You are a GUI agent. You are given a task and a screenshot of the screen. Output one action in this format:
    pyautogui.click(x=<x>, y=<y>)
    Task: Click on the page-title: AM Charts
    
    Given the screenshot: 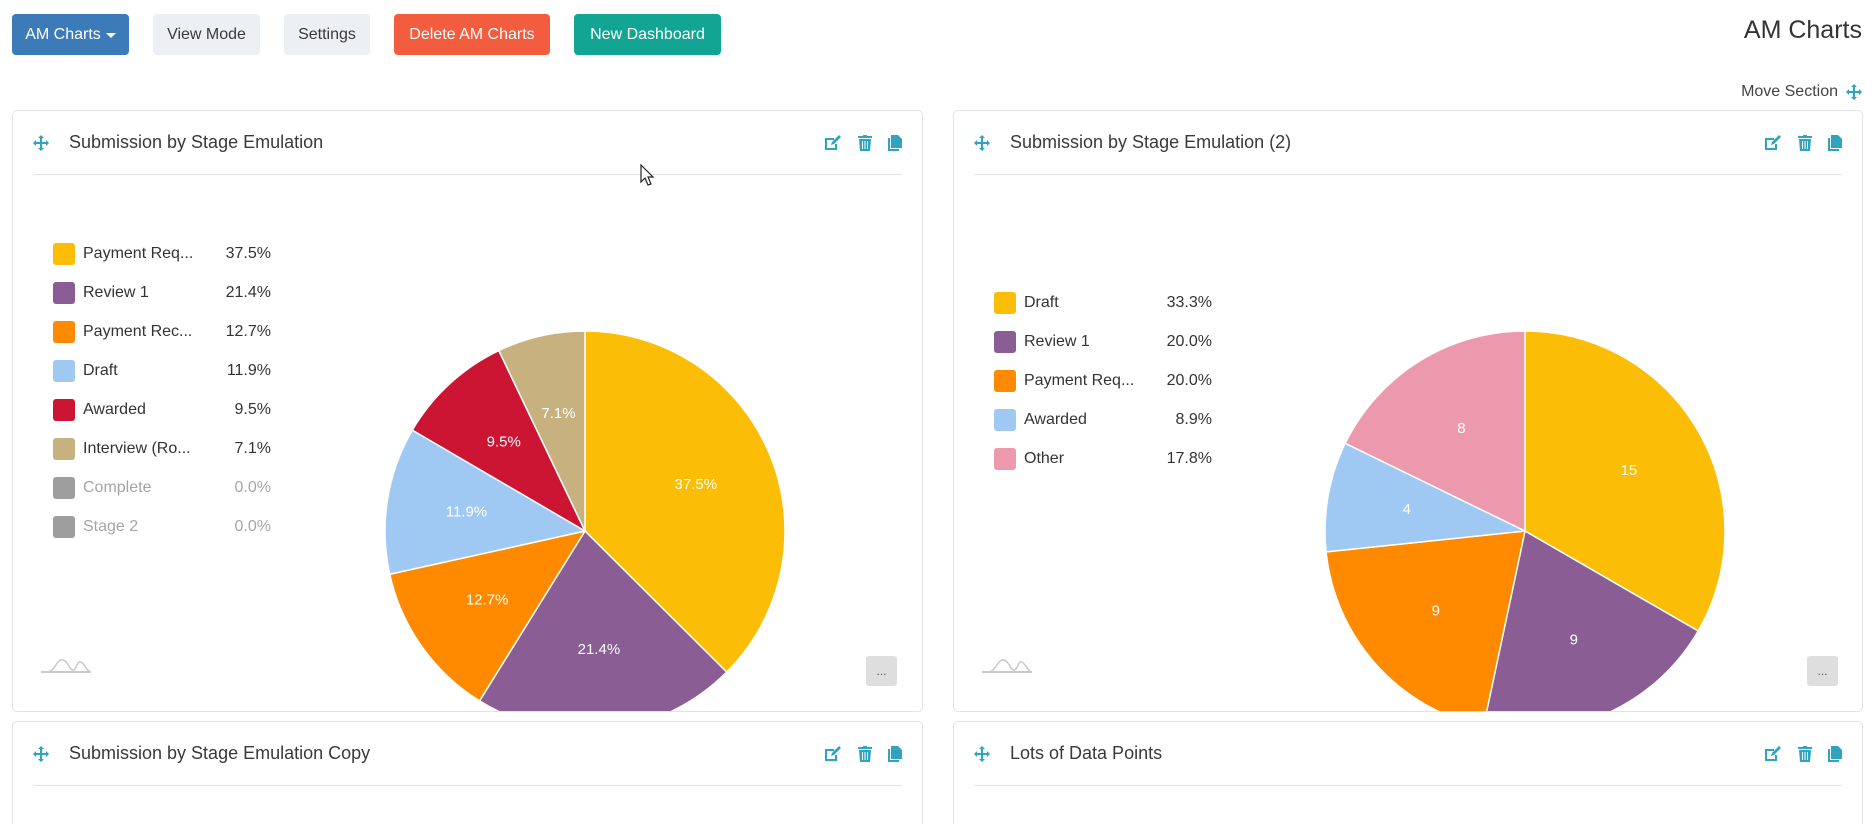 What is the action you would take?
    pyautogui.click(x=1802, y=30)
    